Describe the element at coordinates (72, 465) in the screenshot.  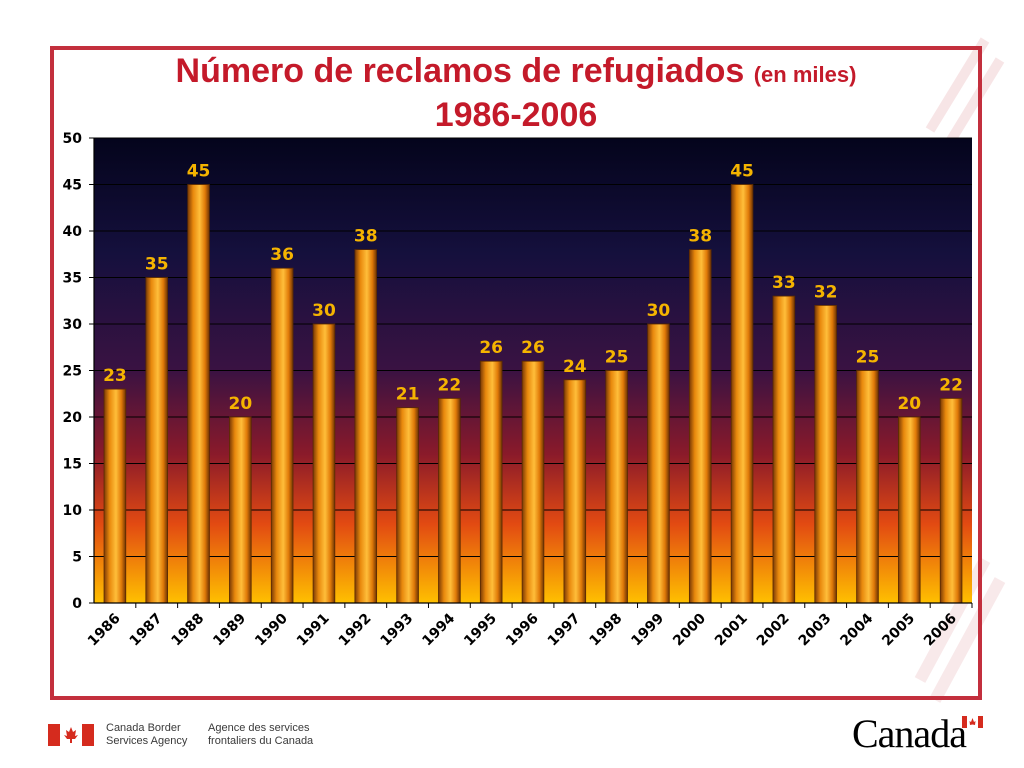
I see `y-tick-label: 15` at that location.